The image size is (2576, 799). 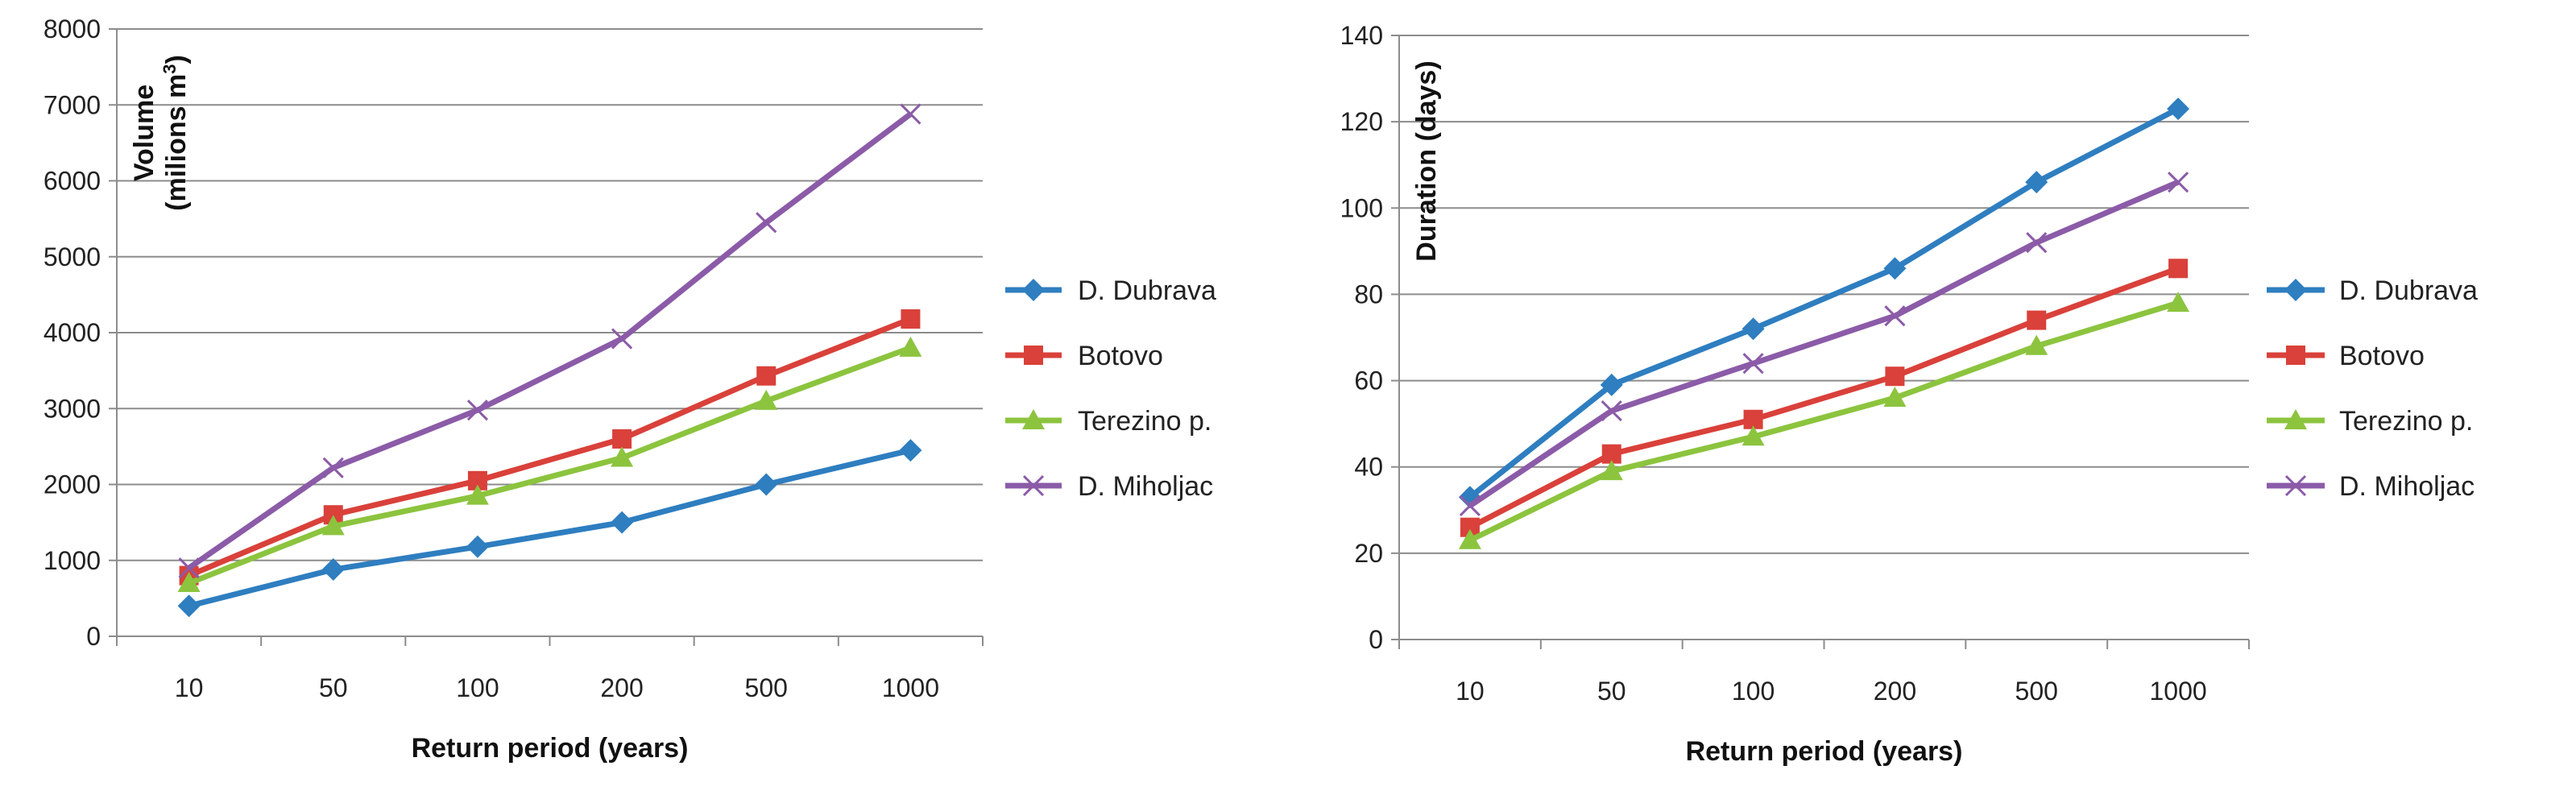 I want to click on y-axis-unit-text: (milions m, so click(x=176, y=142).